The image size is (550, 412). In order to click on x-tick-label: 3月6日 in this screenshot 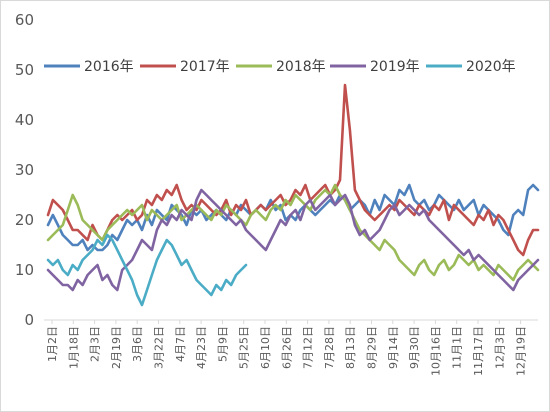, I will do `click(137, 344)`.